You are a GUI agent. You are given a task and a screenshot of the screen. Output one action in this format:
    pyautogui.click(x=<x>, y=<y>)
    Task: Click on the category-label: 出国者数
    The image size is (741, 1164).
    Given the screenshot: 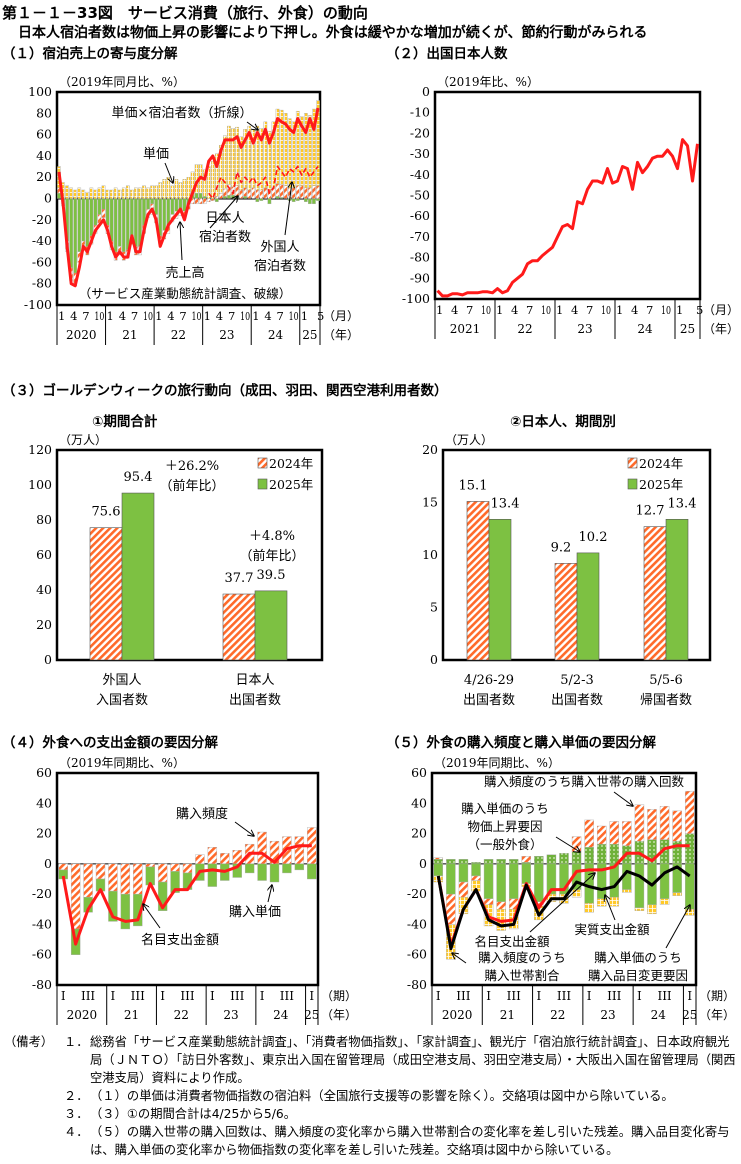 What is the action you would take?
    pyautogui.click(x=489, y=700)
    